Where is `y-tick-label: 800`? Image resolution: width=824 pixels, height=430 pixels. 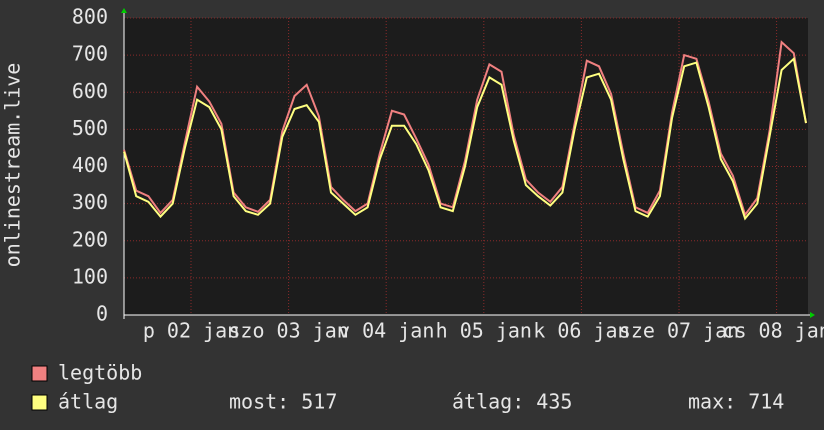
y-tick-label: 800 is located at coordinates (90, 17).